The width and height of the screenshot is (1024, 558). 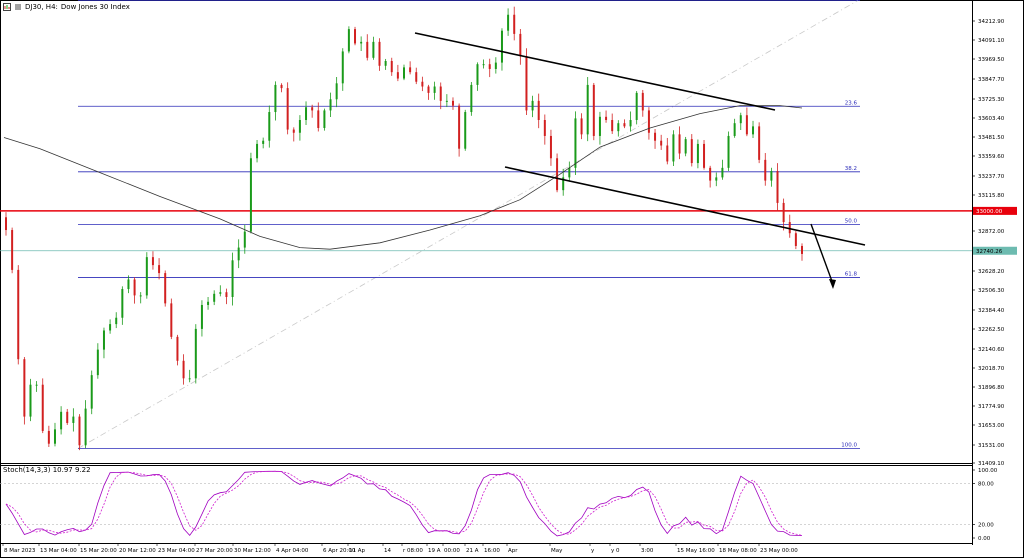 What do you see at coordinates (822, 254) in the screenshot?
I see `projection-arrow-line` at bounding box center [822, 254].